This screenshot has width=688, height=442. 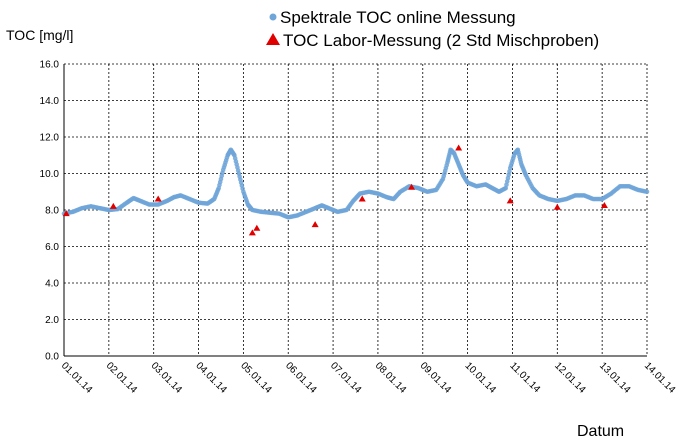 What do you see at coordinates (301, 378) in the screenshot?
I see `x-tick-label: 06.01.14` at bounding box center [301, 378].